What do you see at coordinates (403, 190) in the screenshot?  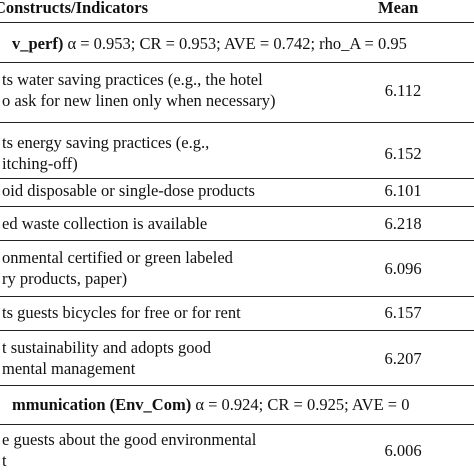 I see `mean-value: 6.101` at bounding box center [403, 190].